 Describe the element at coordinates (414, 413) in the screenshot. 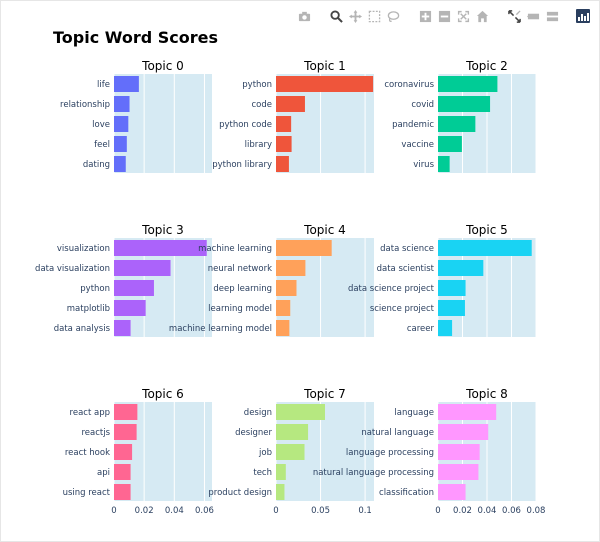

I see `category-label: language` at that location.